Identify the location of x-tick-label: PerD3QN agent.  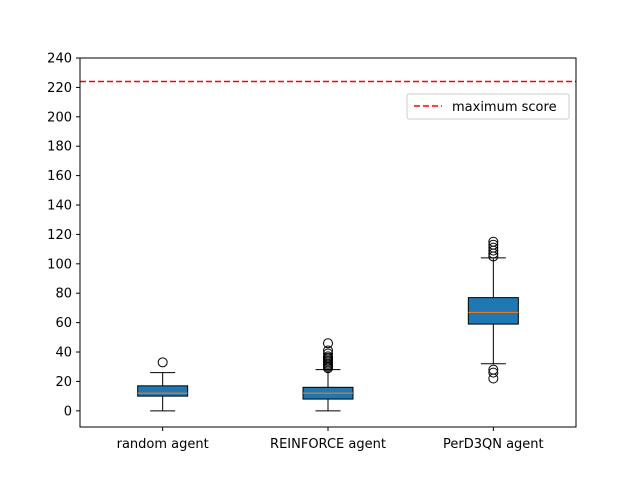
(493, 444).